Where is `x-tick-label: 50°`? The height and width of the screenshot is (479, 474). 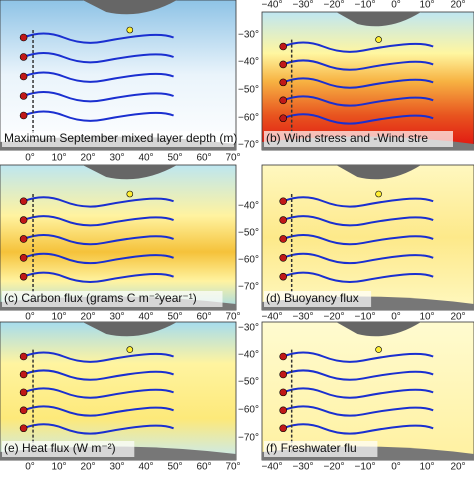
x-tick-label: 50° is located at coordinates (174, 317).